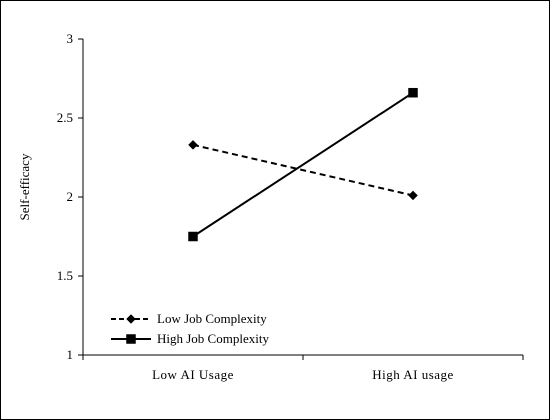  Describe the element at coordinates (193, 374) in the screenshot. I see `x-tick-label: Low AI Usage` at that location.